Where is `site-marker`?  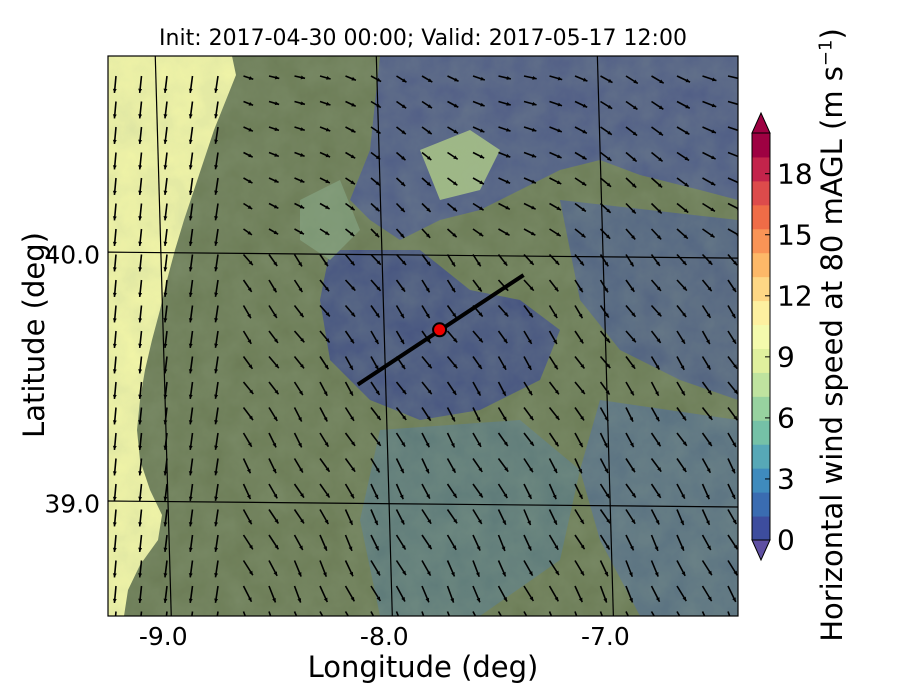 site-marker is located at coordinates (440, 330).